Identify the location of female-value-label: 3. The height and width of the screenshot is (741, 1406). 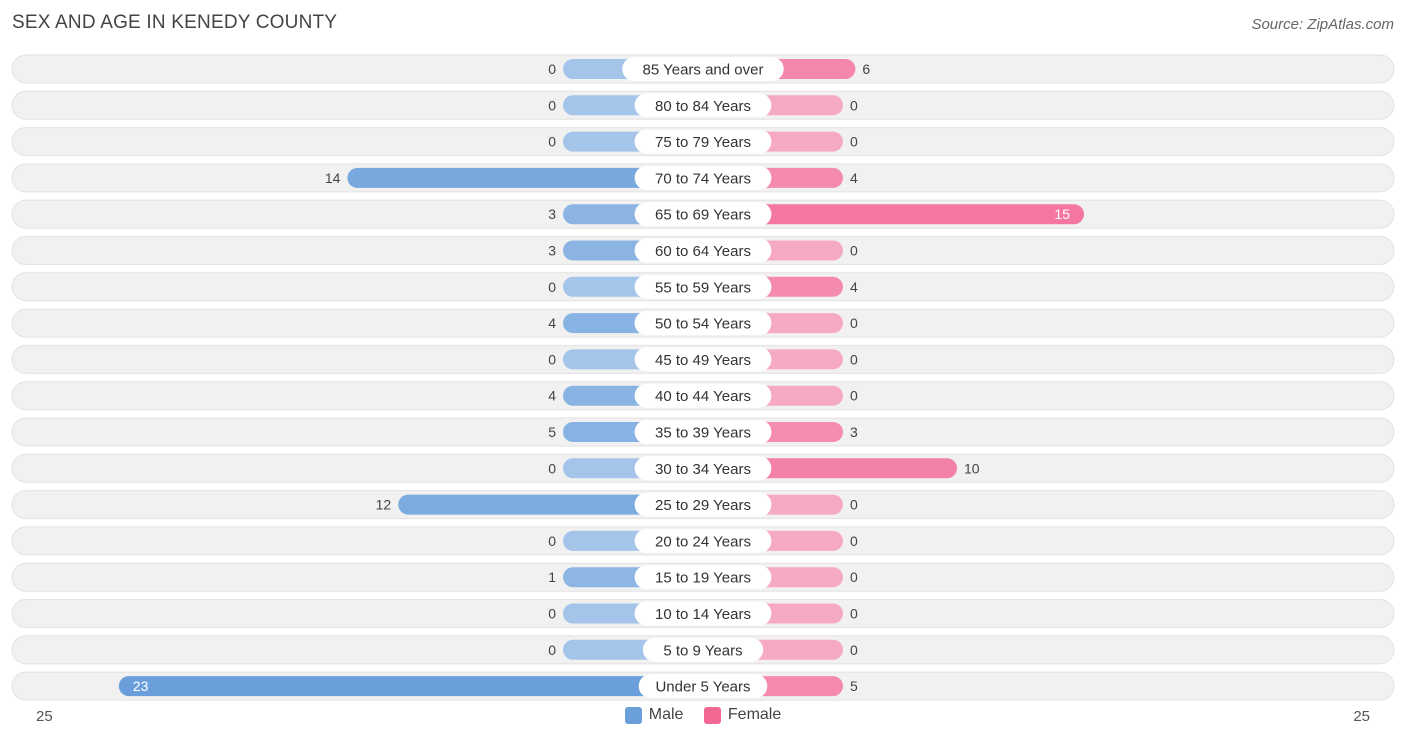
(854, 432).